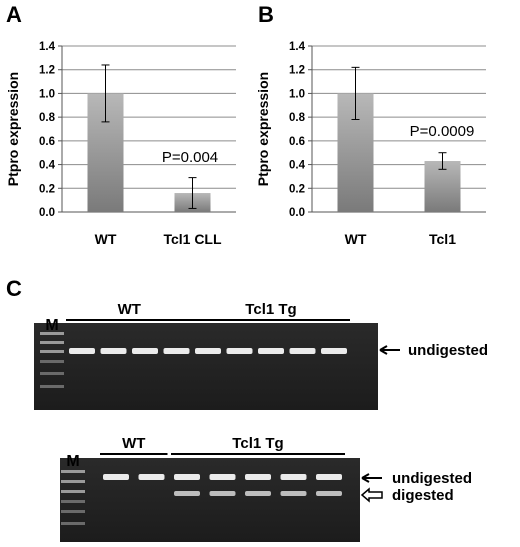 The height and width of the screenshot is (547, 520). What do you see at coordinates (266, 14) in the screenshot?
I see `panel-label-b: B` at bounding box center [266, 14].